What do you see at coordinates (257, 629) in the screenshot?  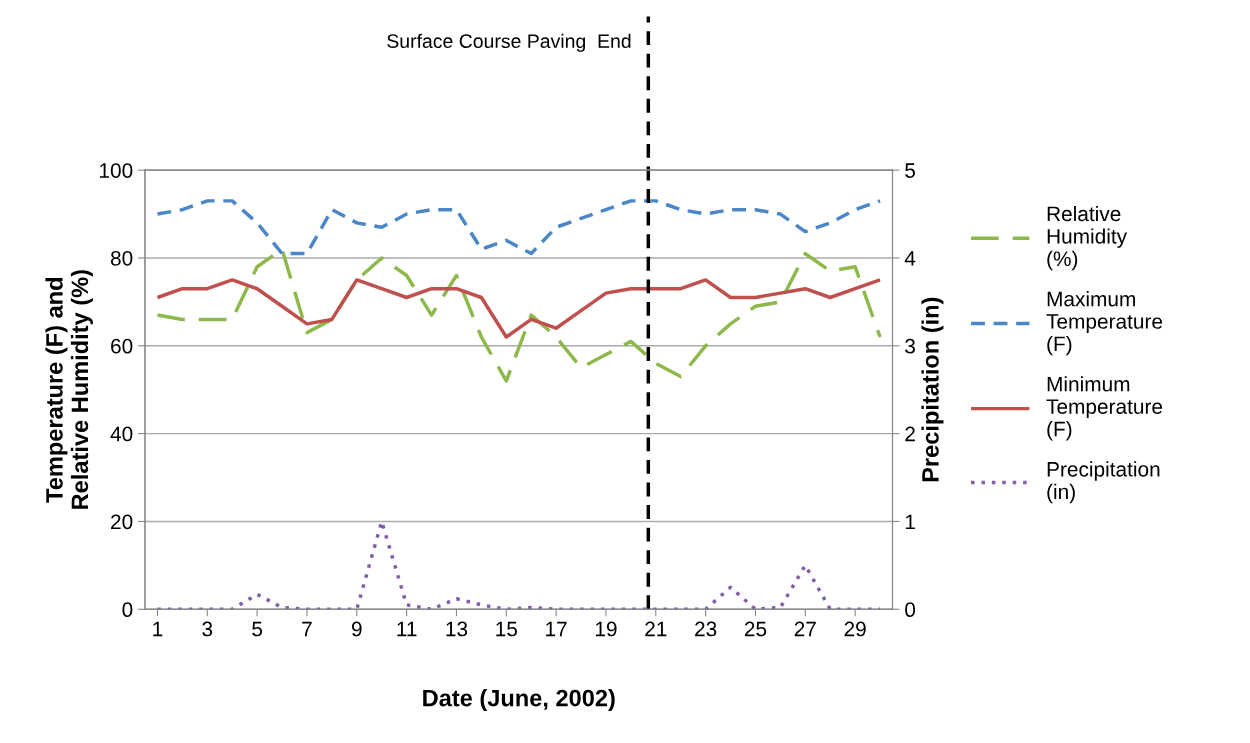 I see `x-tick-label: 5` at bounding box center [257, 629].